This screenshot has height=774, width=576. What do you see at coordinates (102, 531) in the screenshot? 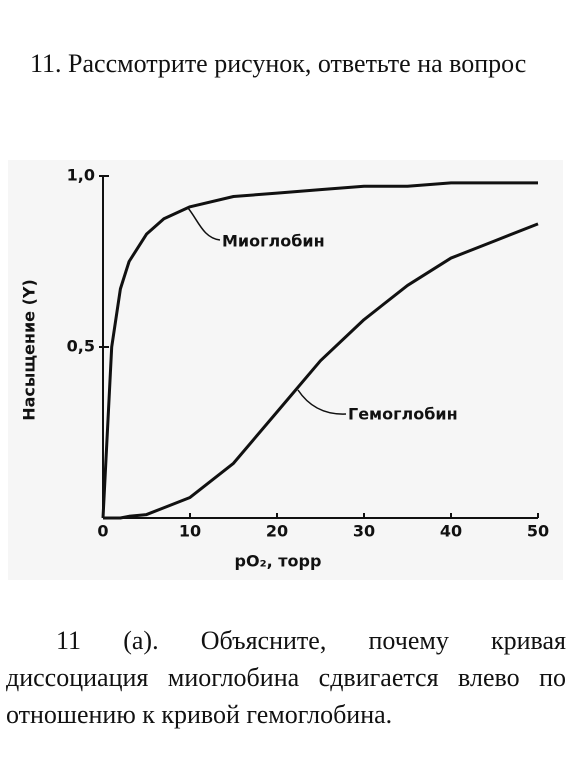
I see `x-tick-label: 0` at bounding box center [102, 531].